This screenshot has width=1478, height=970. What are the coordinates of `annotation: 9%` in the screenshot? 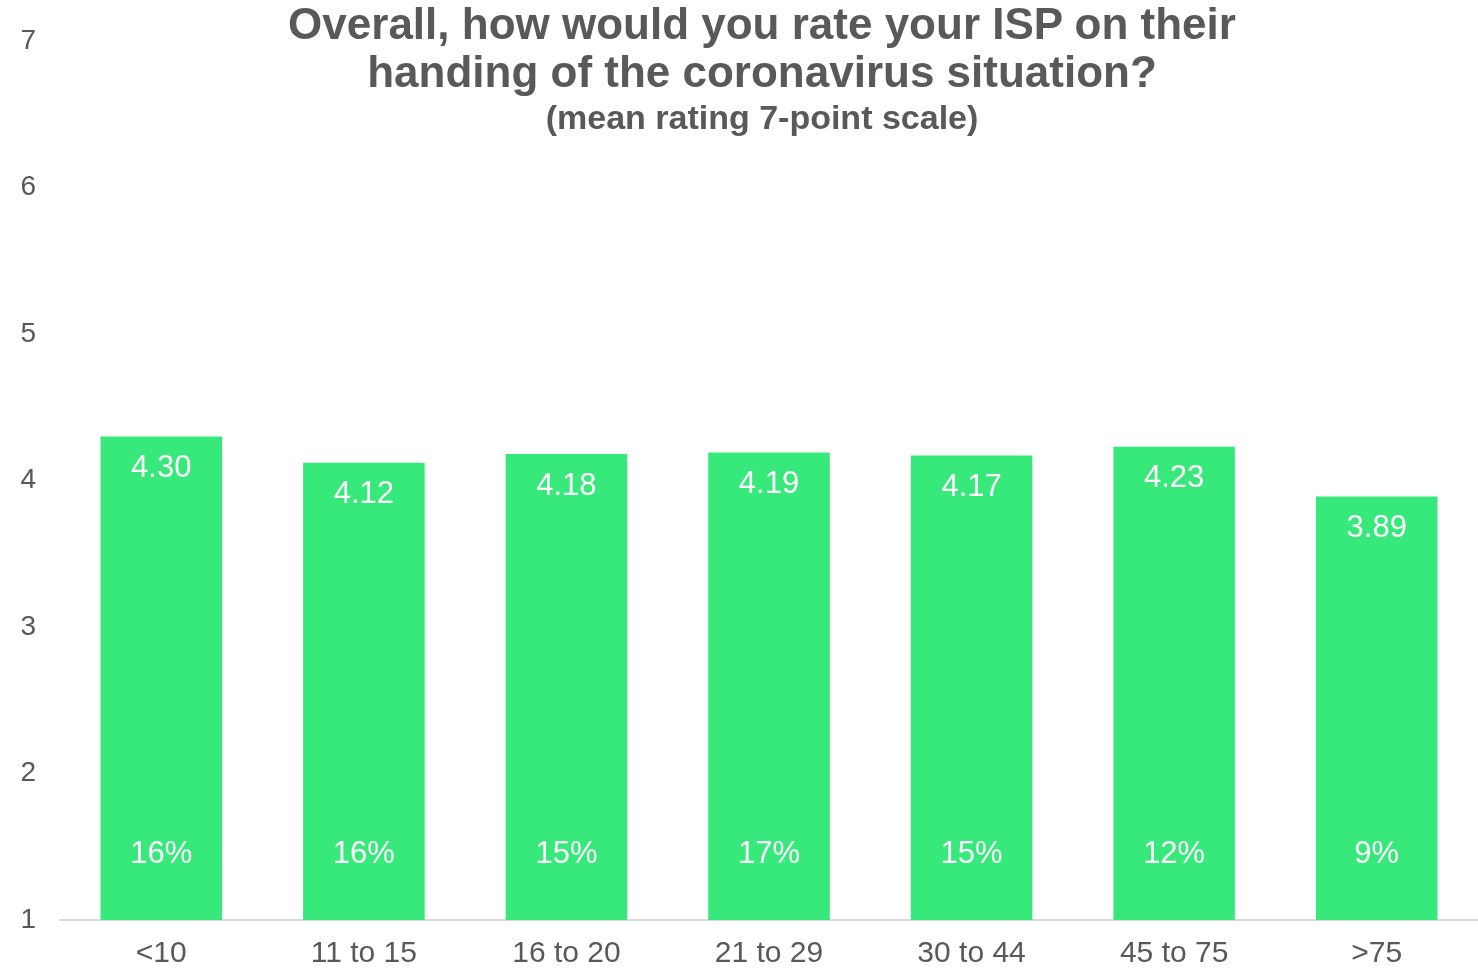 It's located at (1377, 852).